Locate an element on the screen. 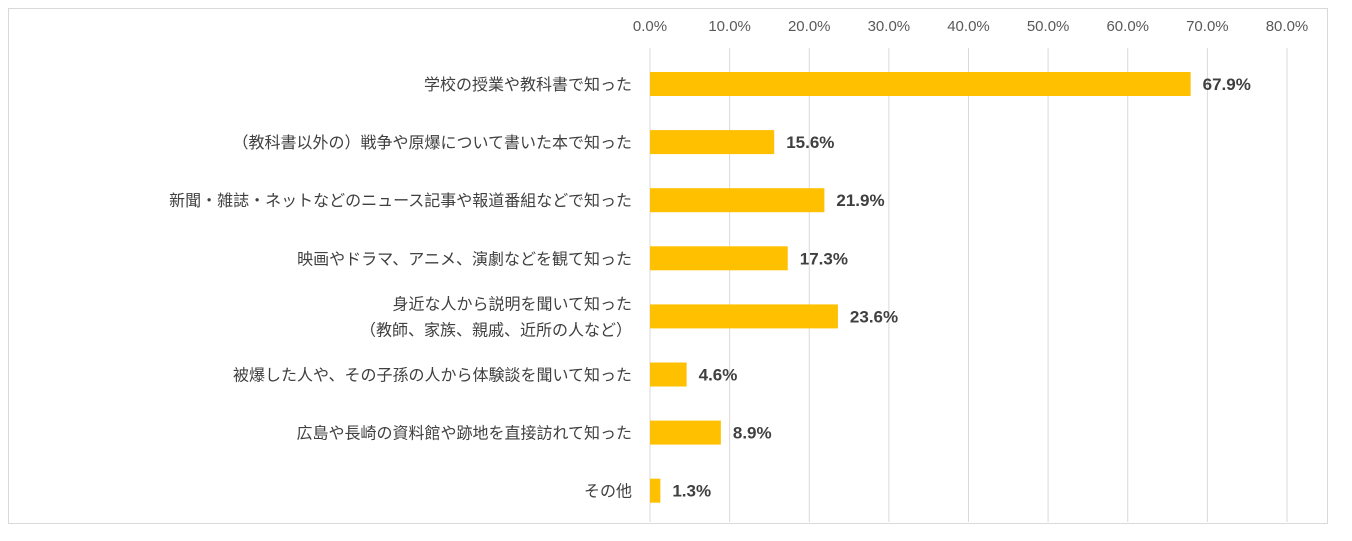  data-label: 23.6% is located at coordinates (874, 316).